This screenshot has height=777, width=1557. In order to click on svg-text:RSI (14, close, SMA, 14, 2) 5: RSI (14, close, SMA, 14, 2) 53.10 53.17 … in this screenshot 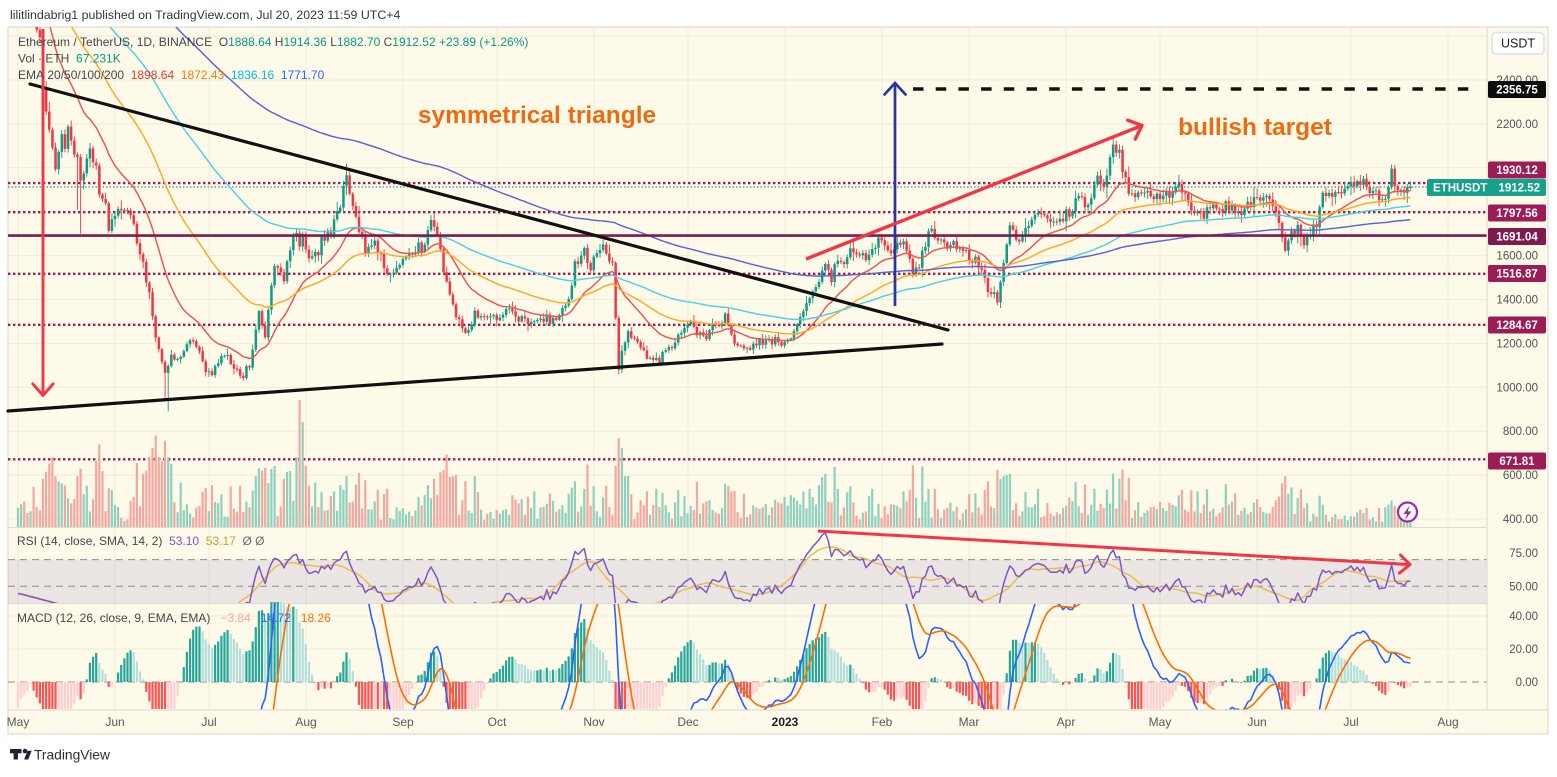, I will do `click(140, 541)`.